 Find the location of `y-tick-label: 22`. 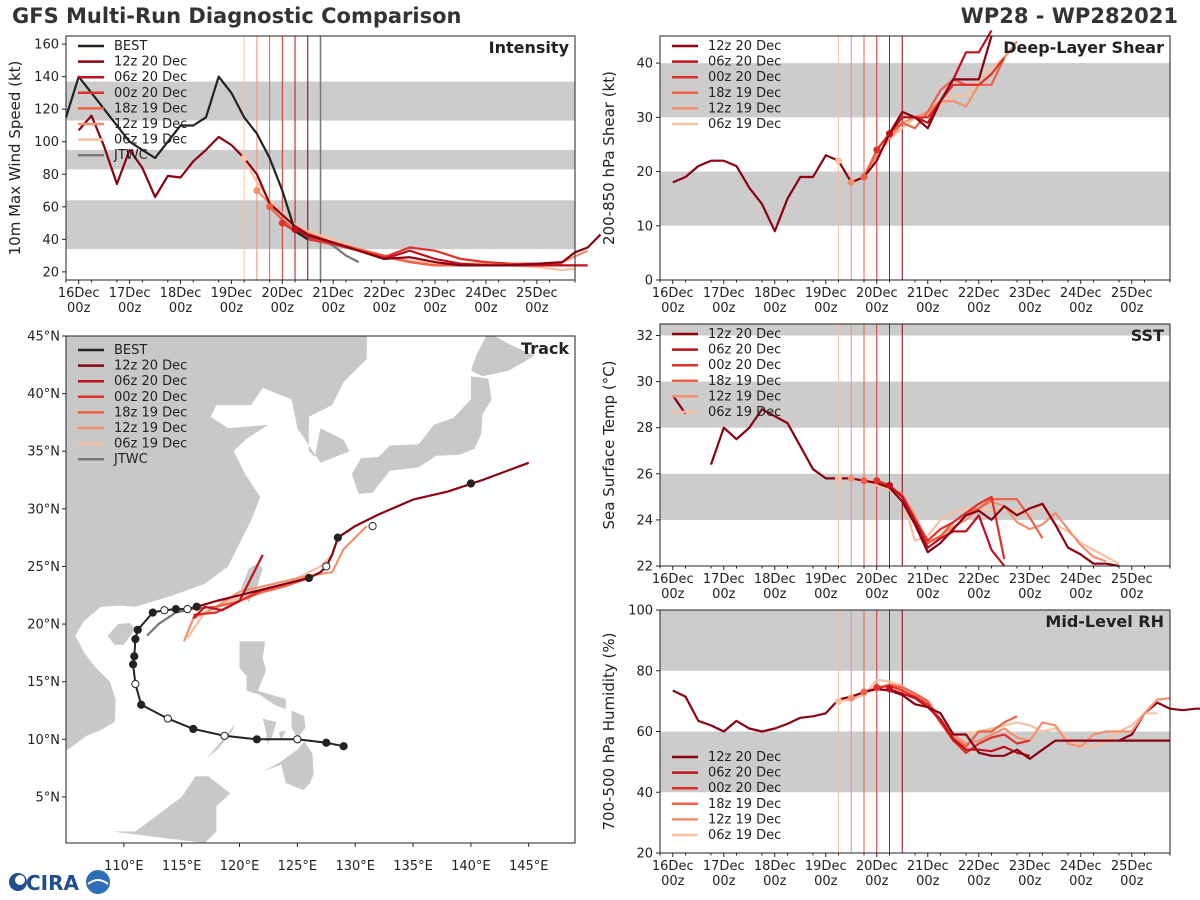

y-tick-label: 22 is located at coordinates (644, 567).